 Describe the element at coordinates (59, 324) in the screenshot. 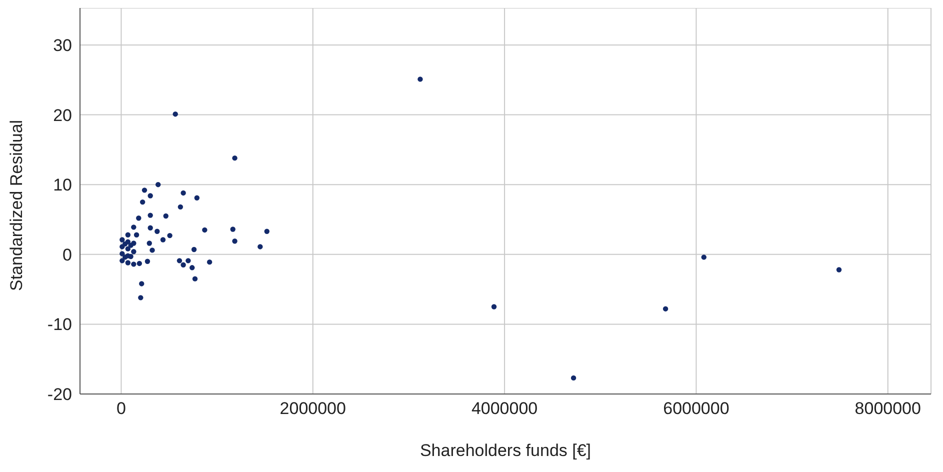

I see `y-tick-label: -10` at that location.